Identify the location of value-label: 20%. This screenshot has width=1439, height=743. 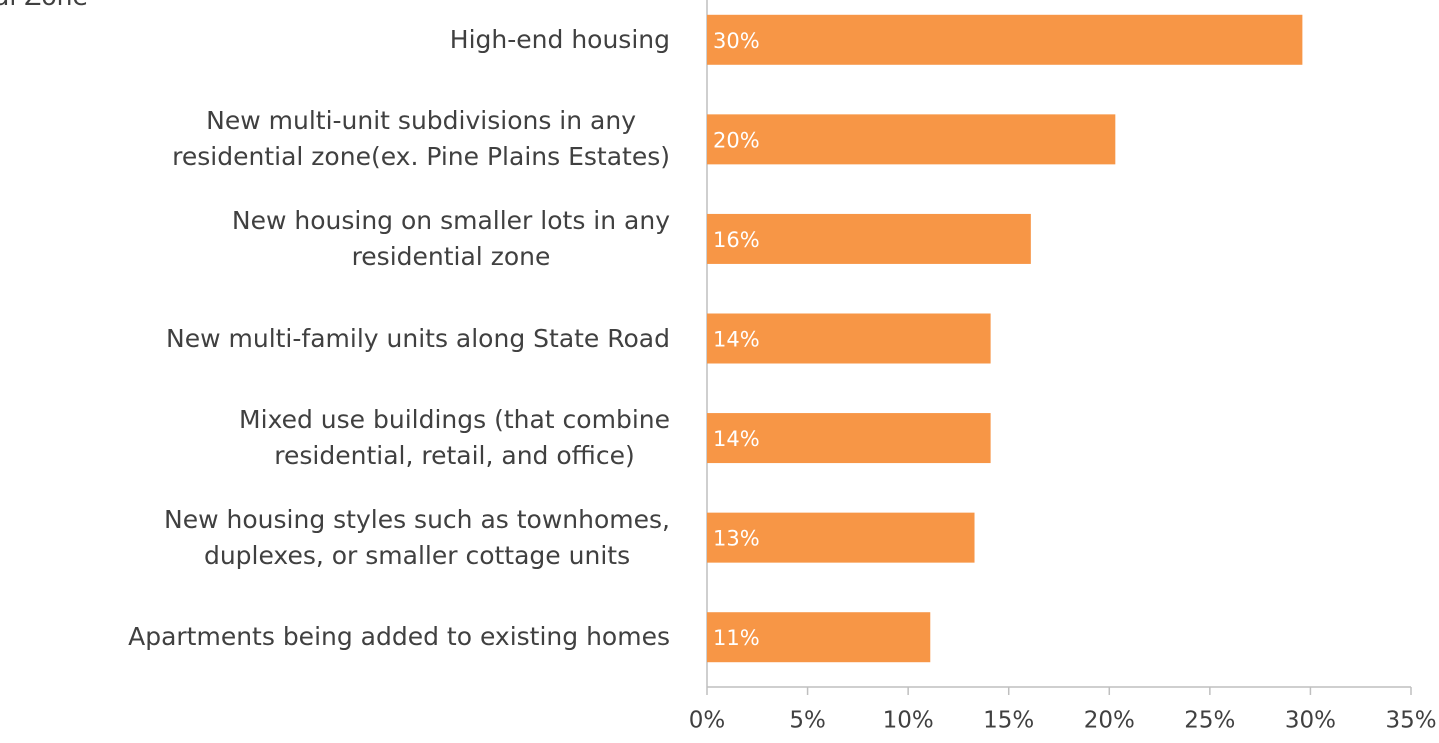
(736, 140).